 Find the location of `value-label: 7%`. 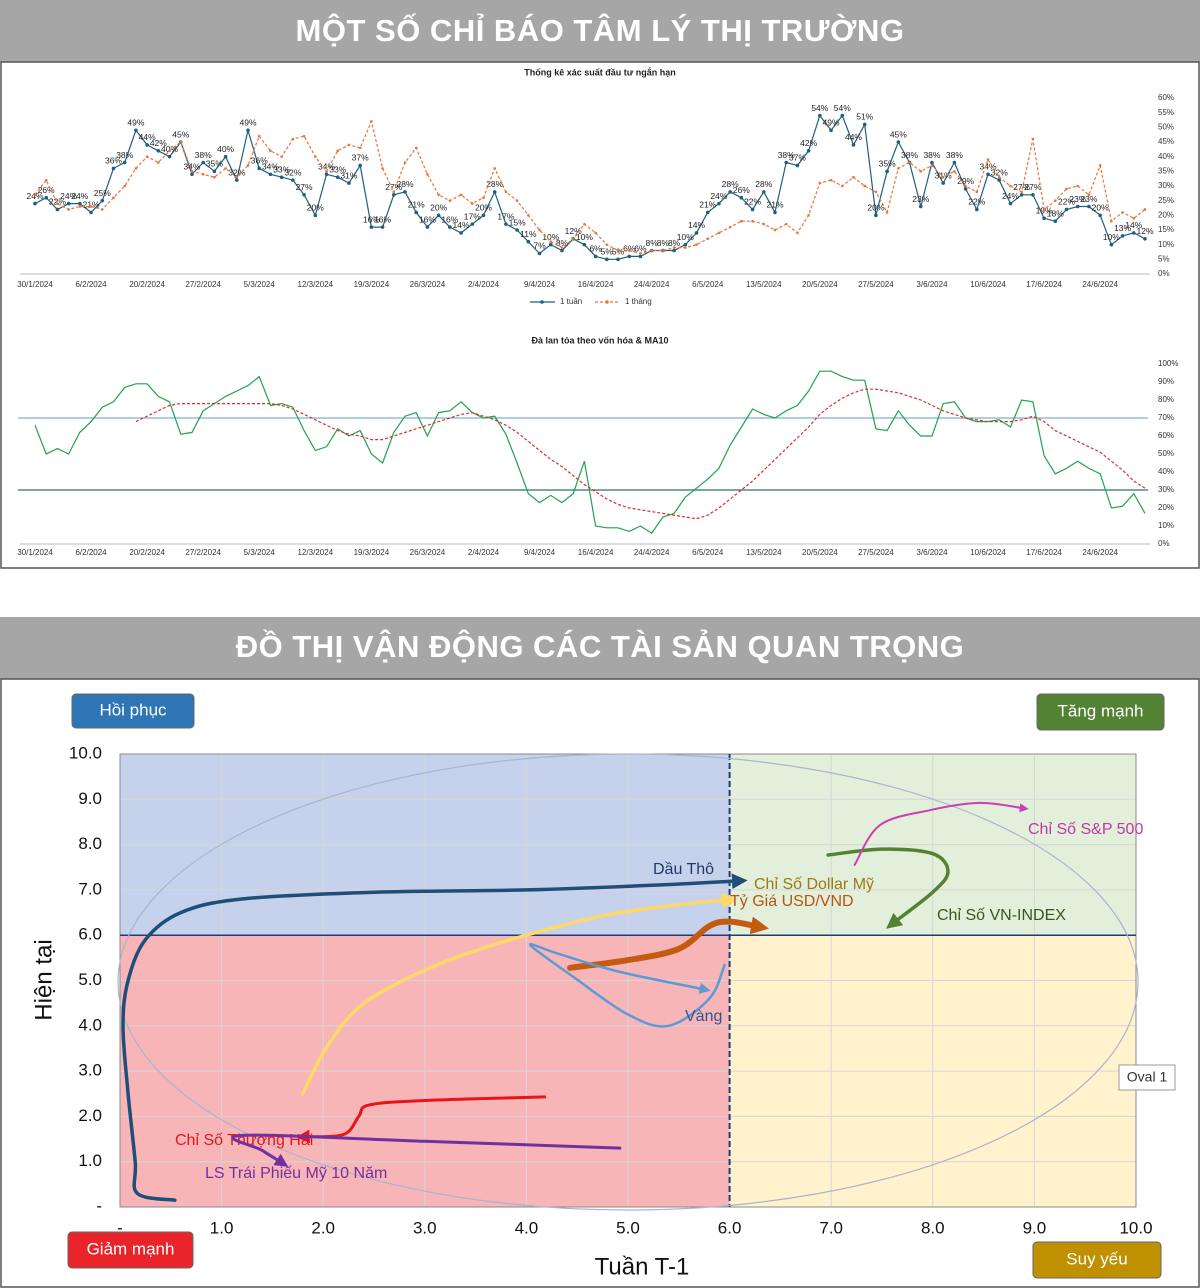

value-label: 7% is located at coordinates (539, 246).